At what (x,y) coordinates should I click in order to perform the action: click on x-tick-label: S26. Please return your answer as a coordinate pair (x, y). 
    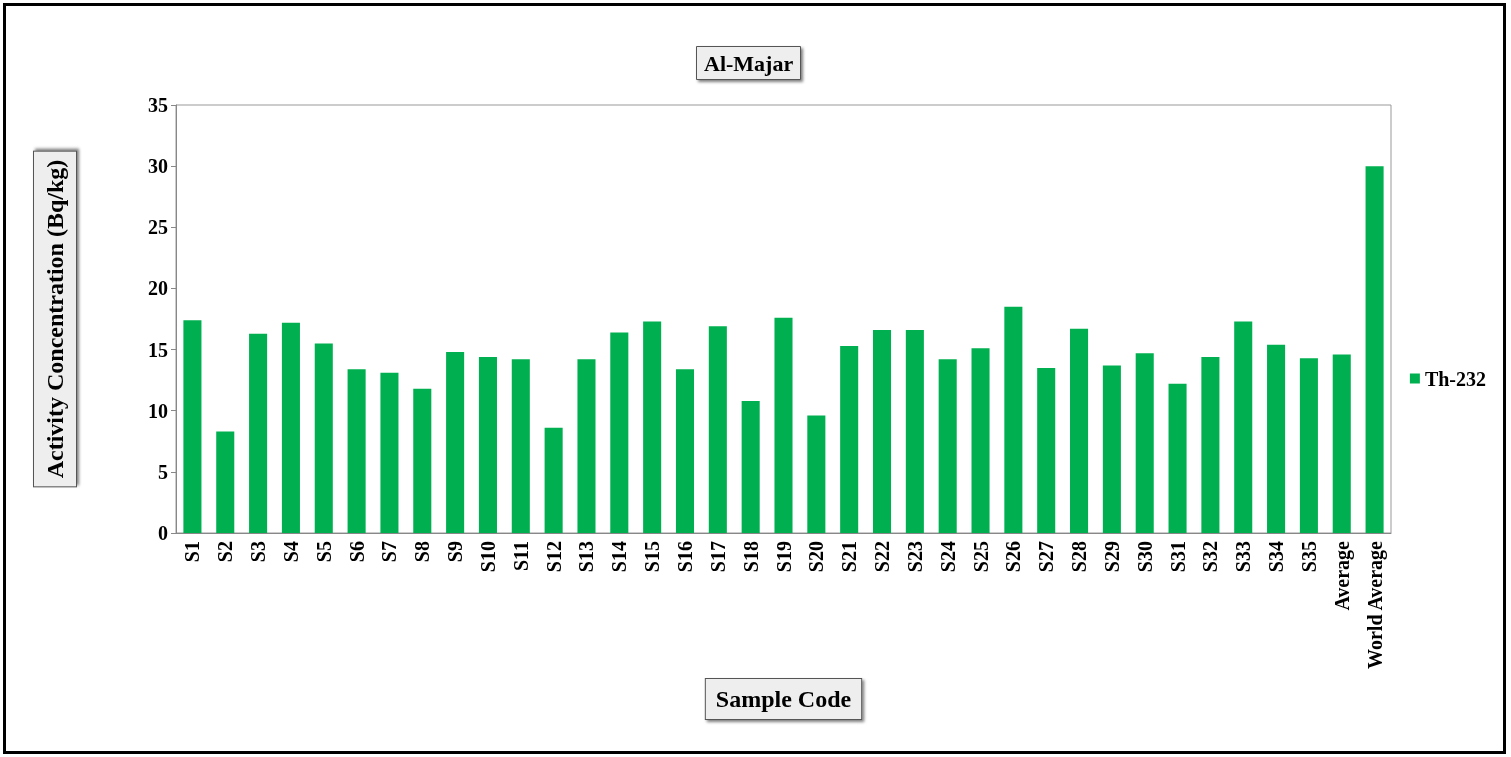
    Looking at the image, I should click on (1013, 557).